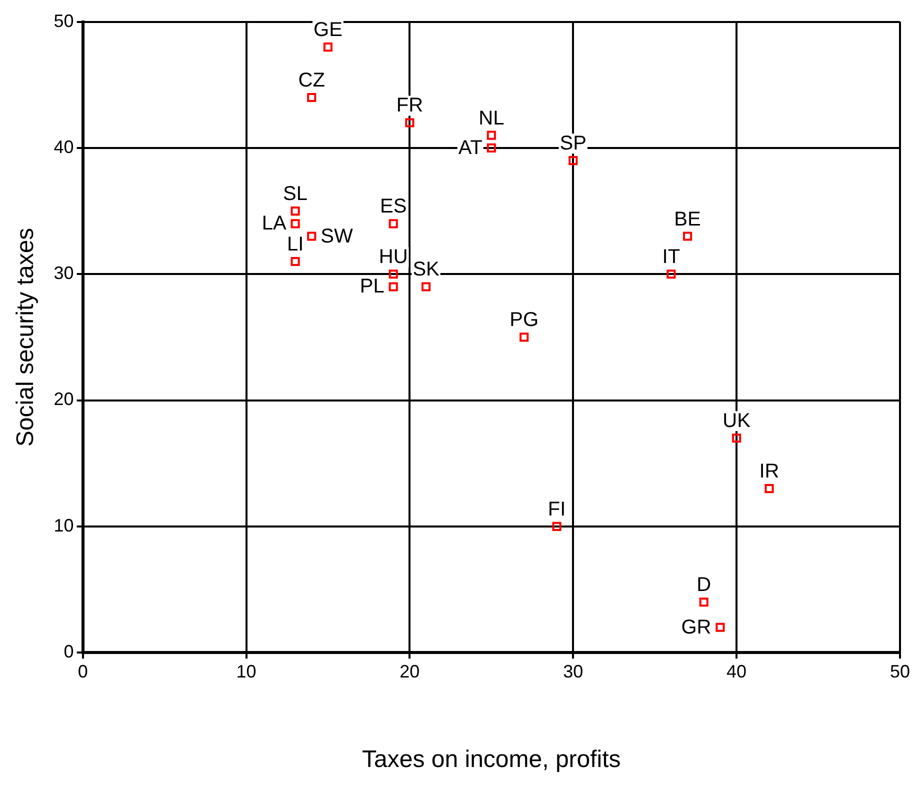 The width and height of the screenshot is (921, 787). I want to click on annotation: IR, so click(769, 471).